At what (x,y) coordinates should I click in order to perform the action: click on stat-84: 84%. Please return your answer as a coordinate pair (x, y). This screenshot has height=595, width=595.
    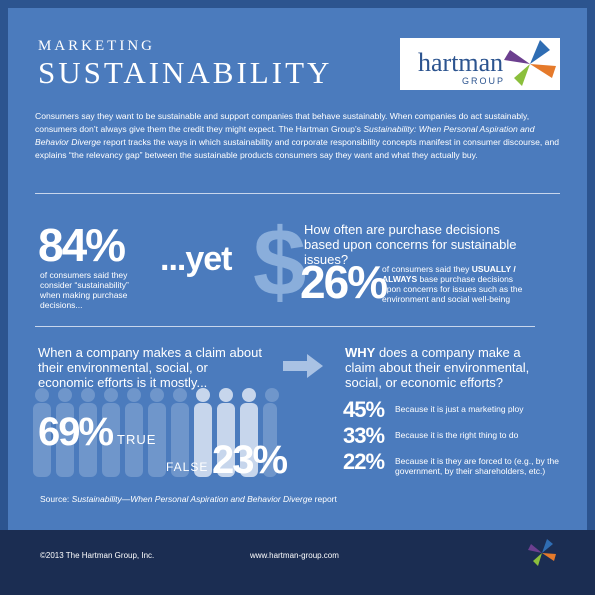
    Looking at the image, I should click on (82, 245).